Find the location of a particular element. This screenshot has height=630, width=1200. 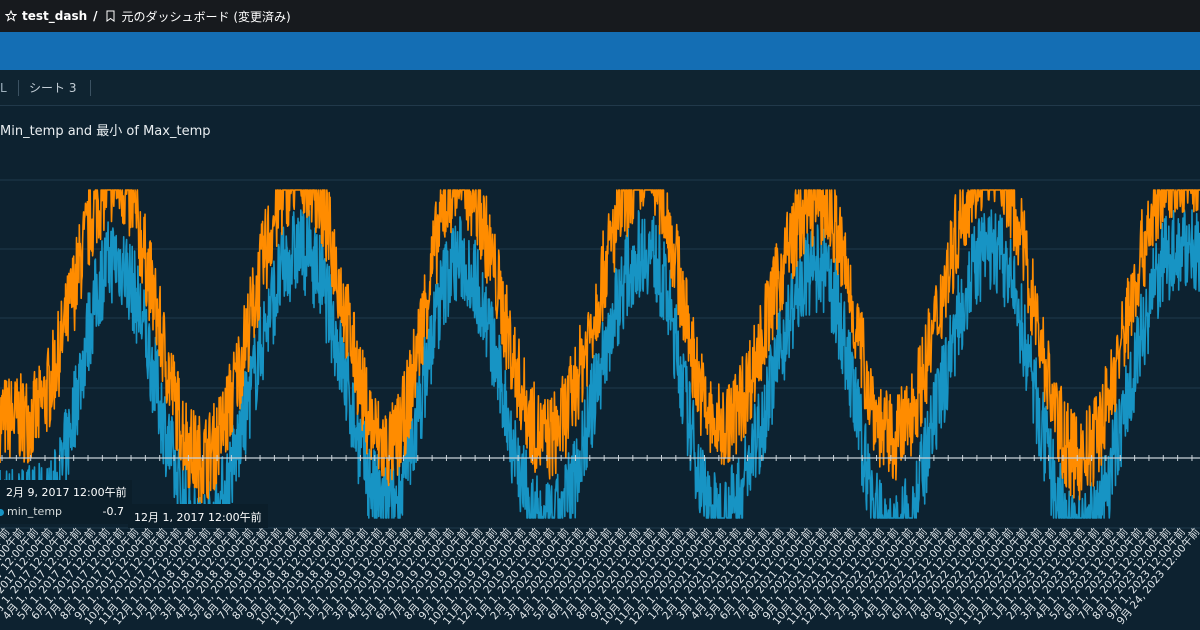

tooltip-value: -0.7 is located at coordinates (113, 511).